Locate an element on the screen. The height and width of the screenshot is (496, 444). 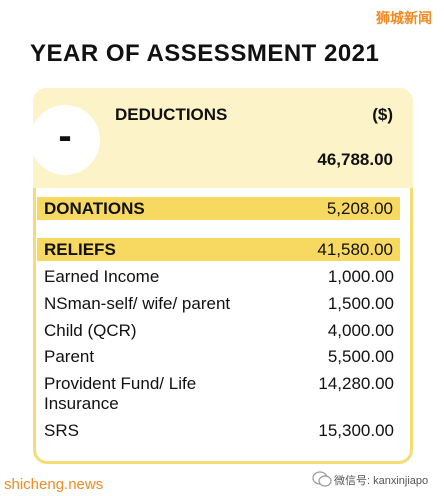
wechat-icon is located at coordinates (322, 479).